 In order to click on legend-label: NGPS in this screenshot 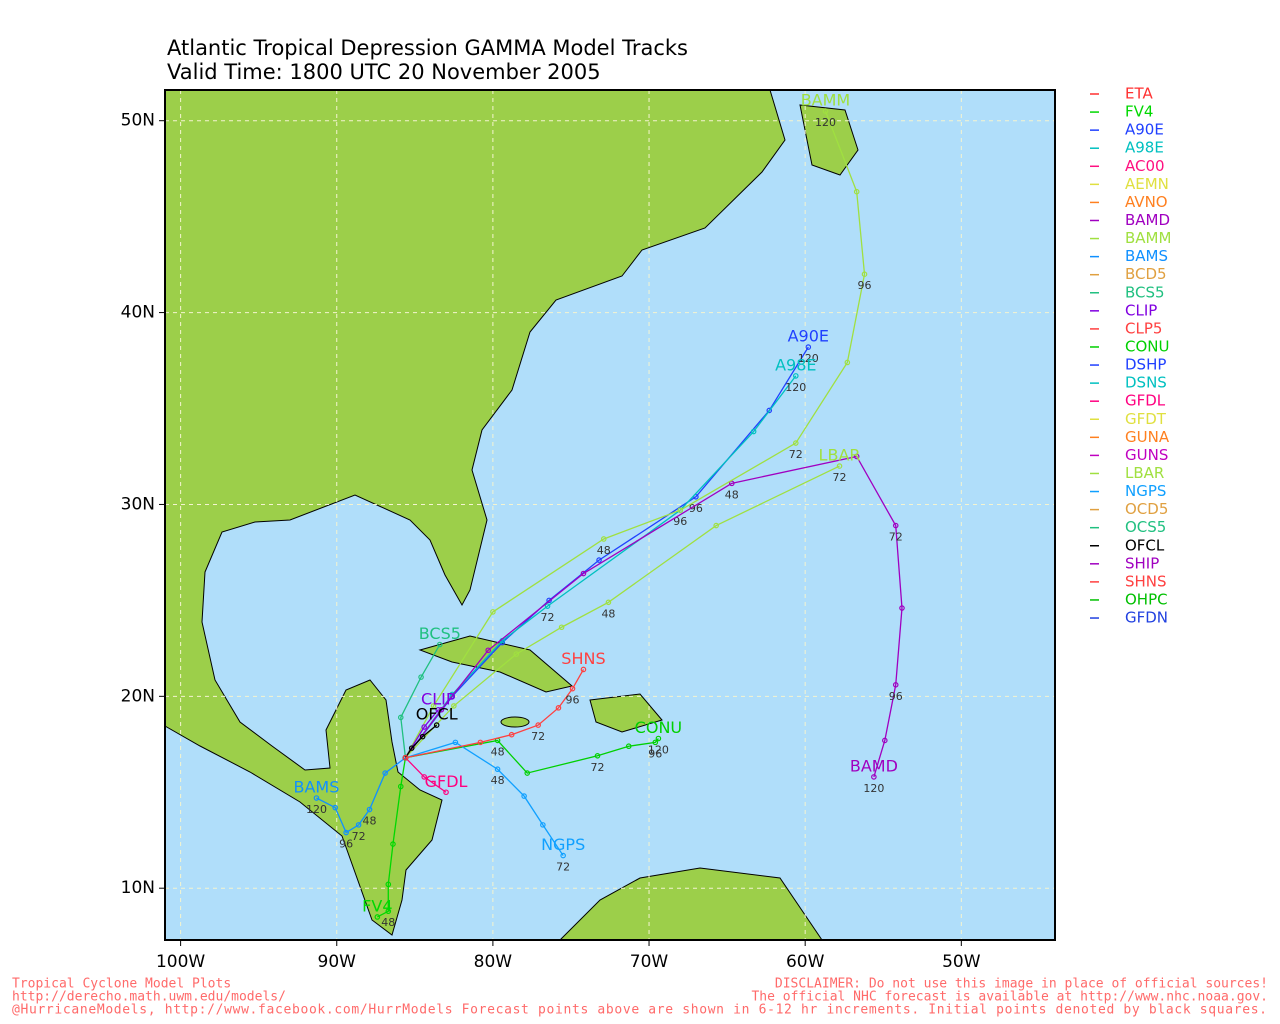, I will do `click(1145, 491)`.